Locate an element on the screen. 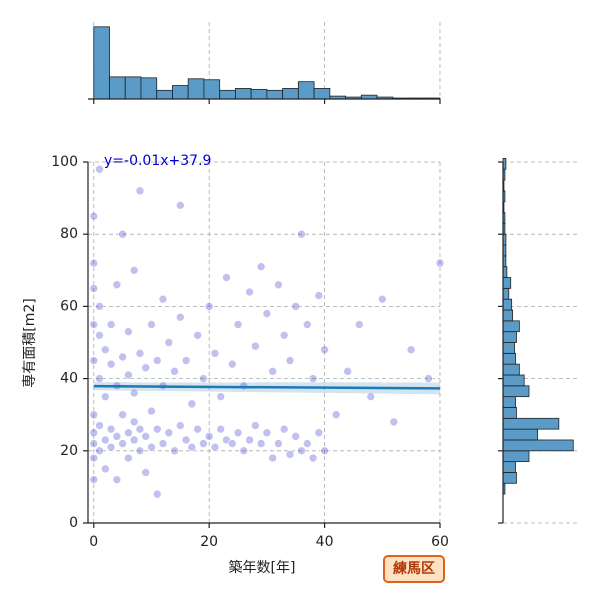 The width and height of the screenshot is (600, 604). badge: 練馬区 is located at coordinates (414, 568).